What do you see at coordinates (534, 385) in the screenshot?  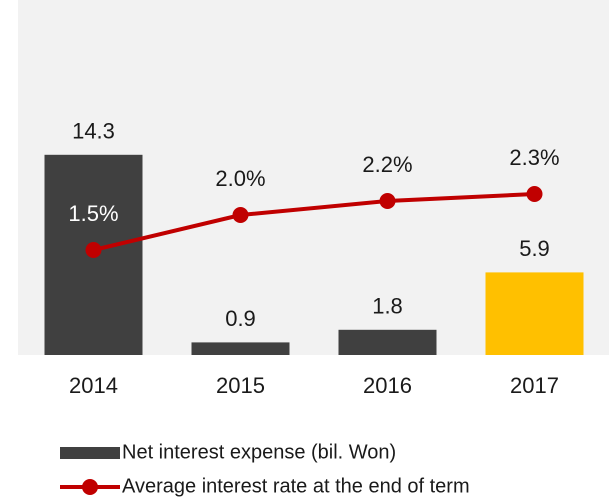 I see `x-tick-label: 2017` at bounding box center [534, 385].